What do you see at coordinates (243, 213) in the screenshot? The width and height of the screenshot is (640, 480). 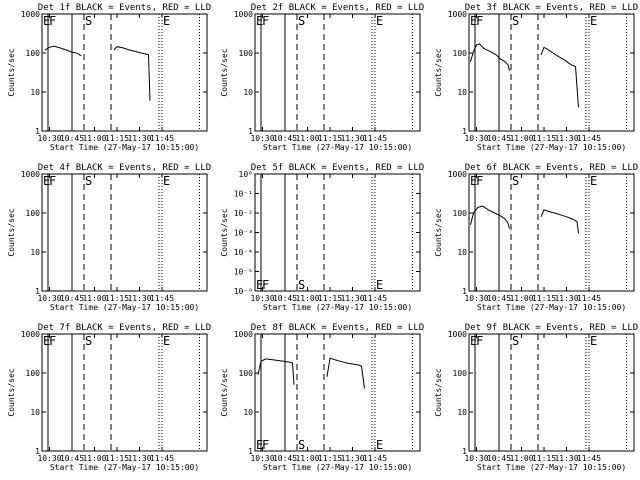 I see `y-tick-label: 10⁻²` at bounding box center [243, 213].